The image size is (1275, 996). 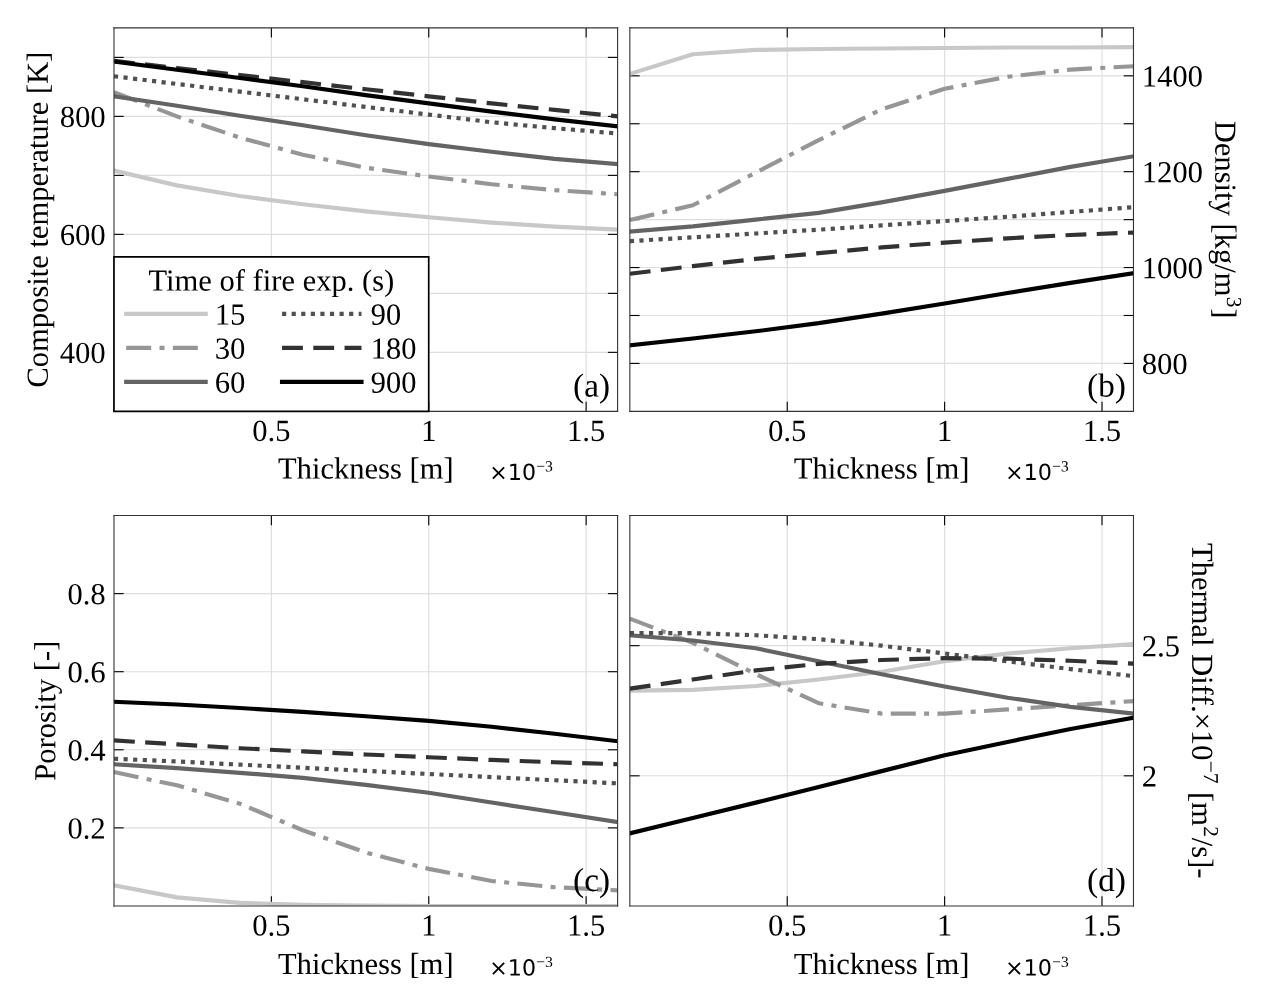 I want to click on legend-label: 60, so click(x=230, y=382).